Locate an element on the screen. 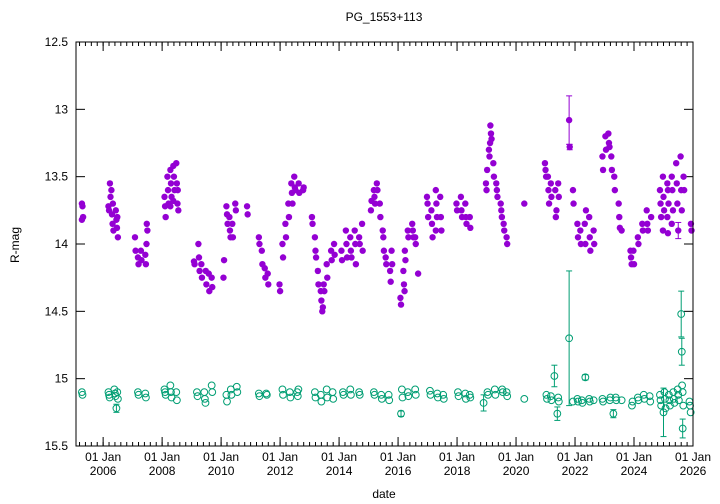  y-tick-label: 13 is located at coordinates (62, 109).